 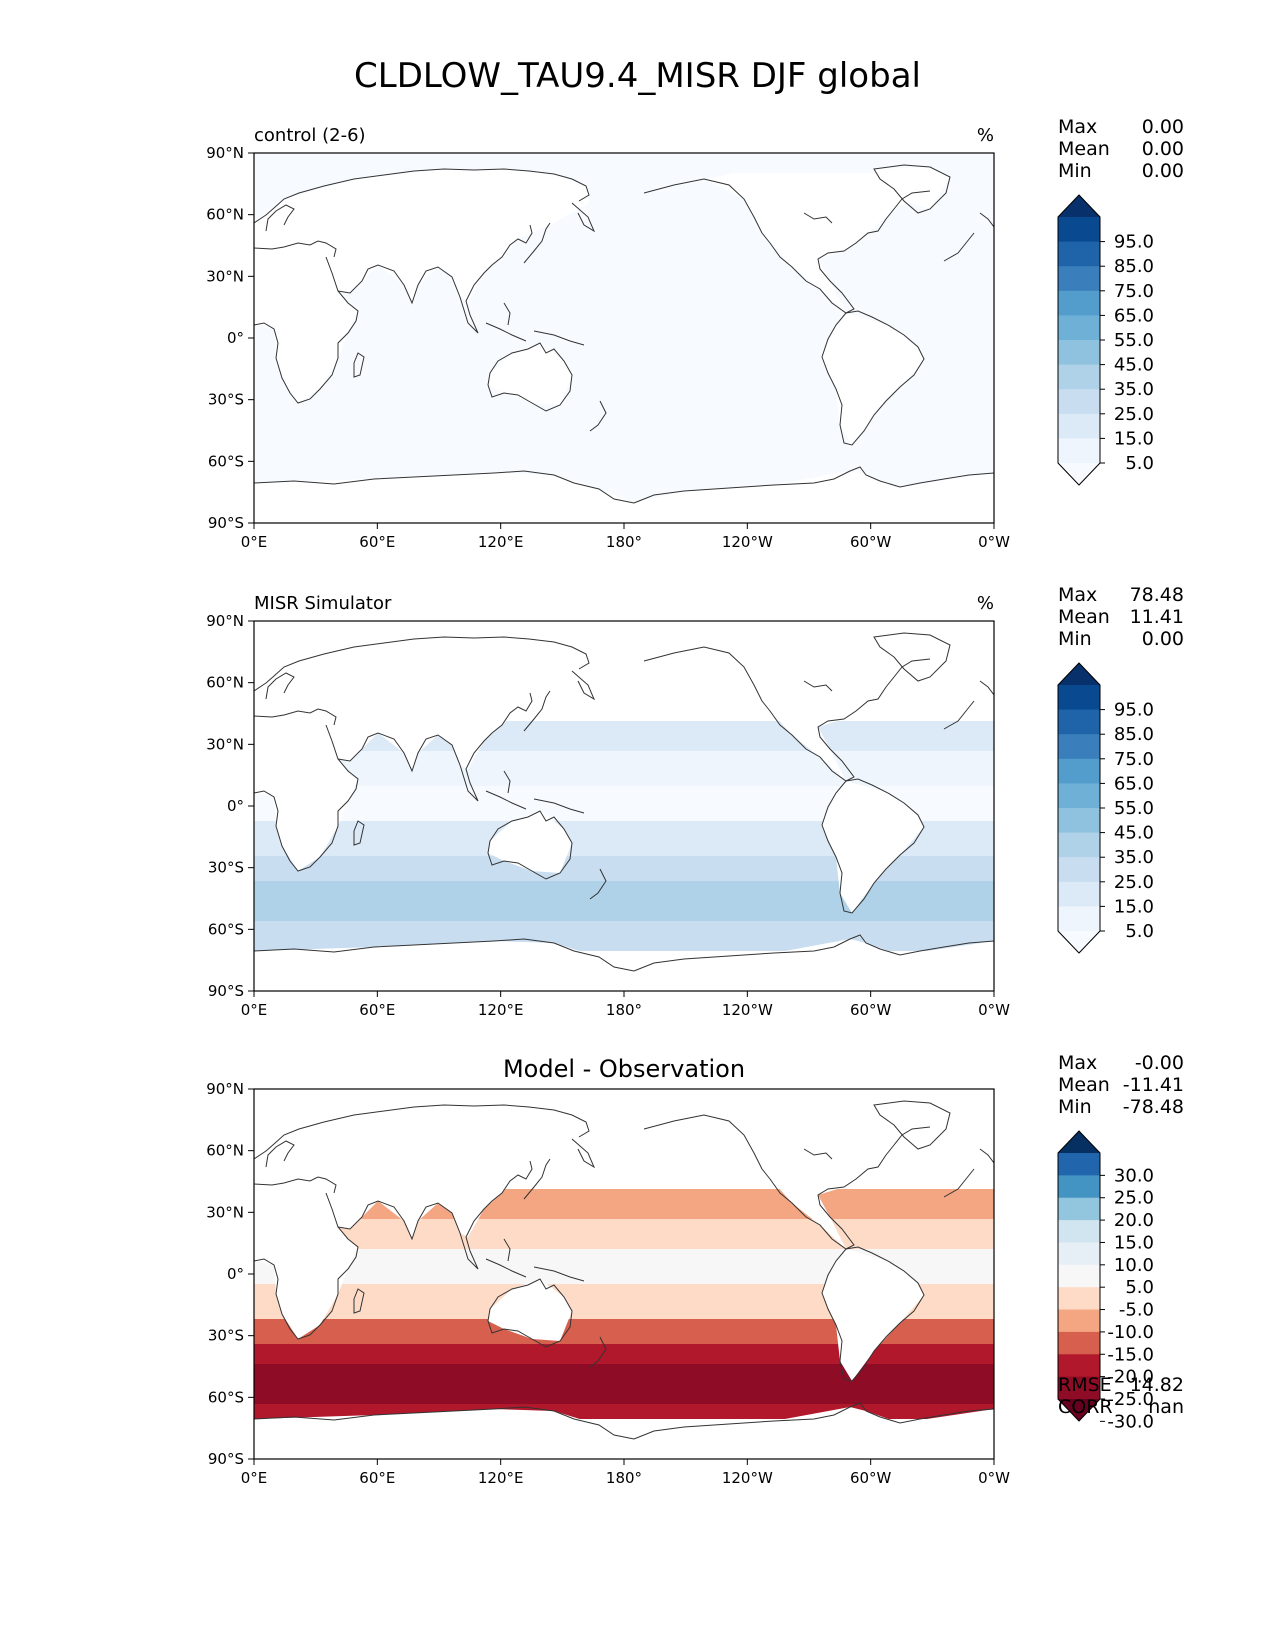 What do you see at coordinates (985, 135) in the screenshot?
I see `control-units: %` at bounding box center [985, 135].